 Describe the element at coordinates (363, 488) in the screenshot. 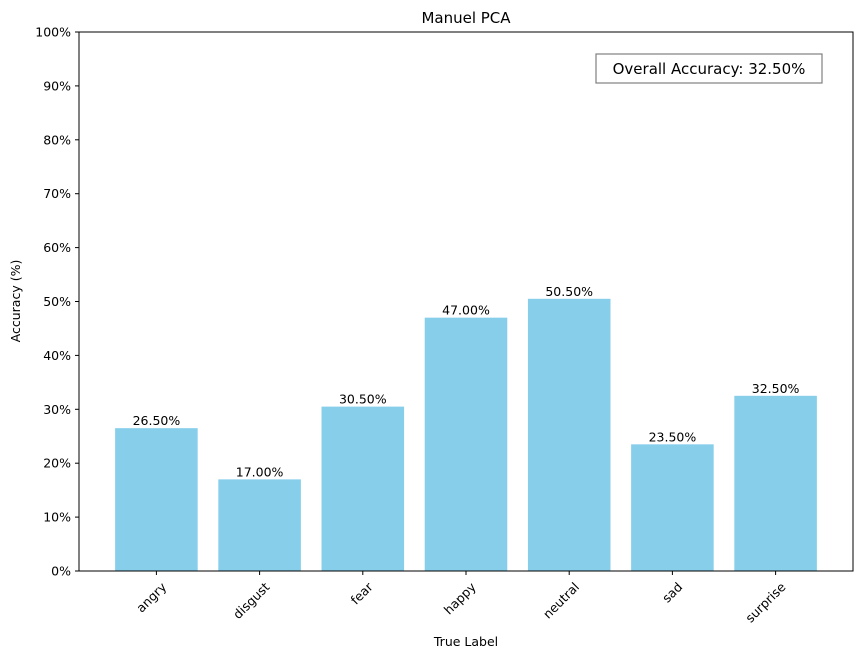

I see `bar-fear` at that location.